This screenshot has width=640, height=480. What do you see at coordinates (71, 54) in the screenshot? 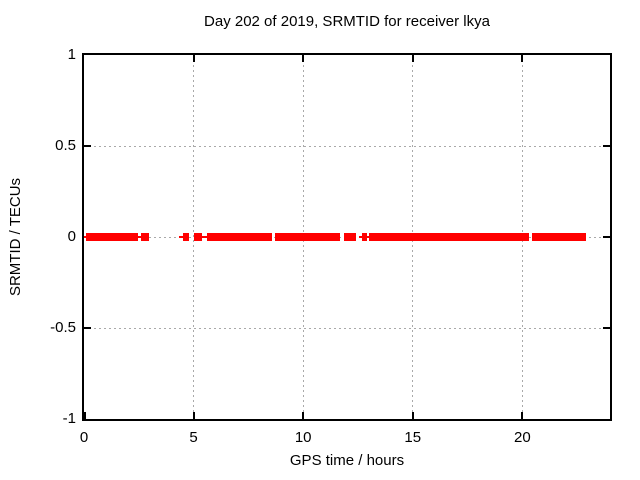
I see `y-tick-label: 1` at bounding box center [71, 54].